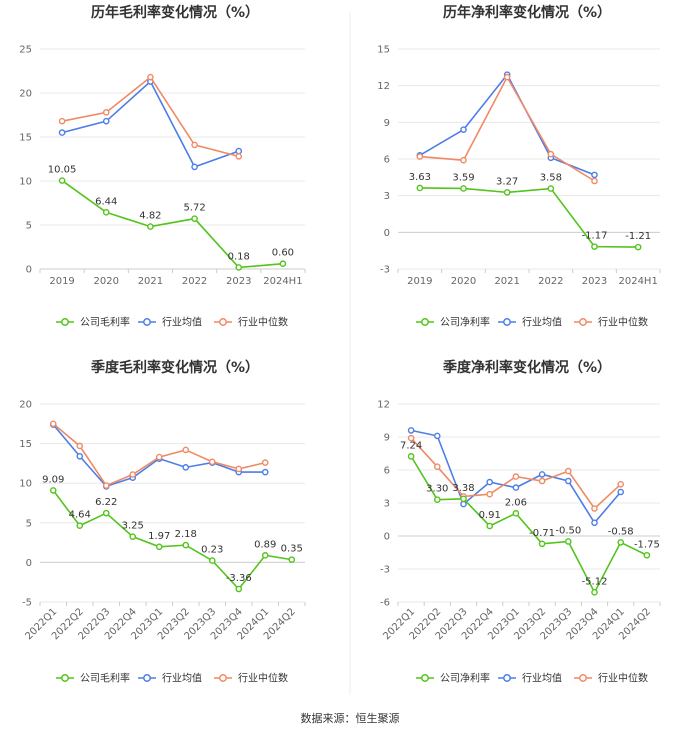 Image resolution: width=700 pixels, height=734 pixels. I want to click on series-line-avg, so click(150, 124).